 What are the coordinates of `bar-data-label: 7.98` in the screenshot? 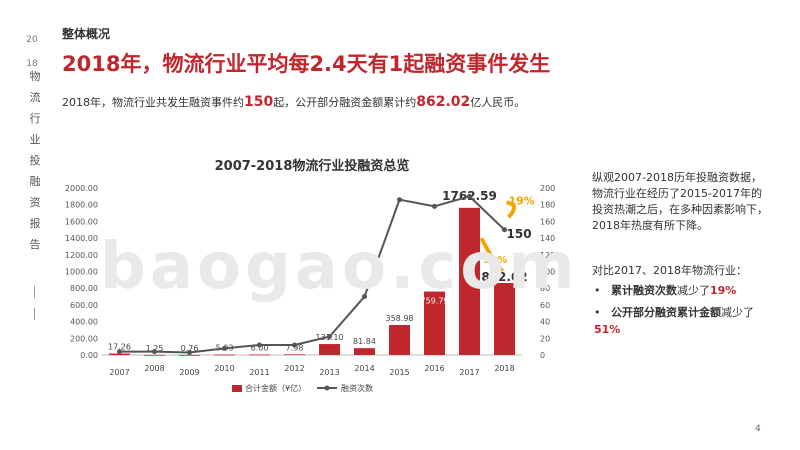 It's located at (295, 347).